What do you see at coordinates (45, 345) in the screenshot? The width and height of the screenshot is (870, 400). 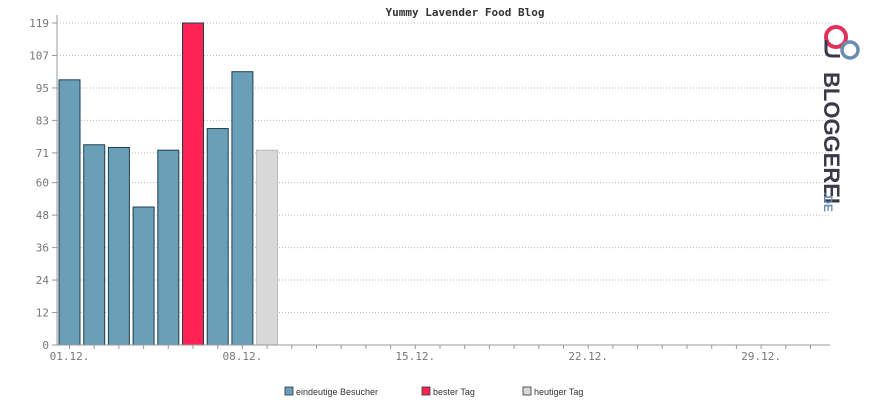 I see `y-tick-label: 0` at bounding box center [45, 345].